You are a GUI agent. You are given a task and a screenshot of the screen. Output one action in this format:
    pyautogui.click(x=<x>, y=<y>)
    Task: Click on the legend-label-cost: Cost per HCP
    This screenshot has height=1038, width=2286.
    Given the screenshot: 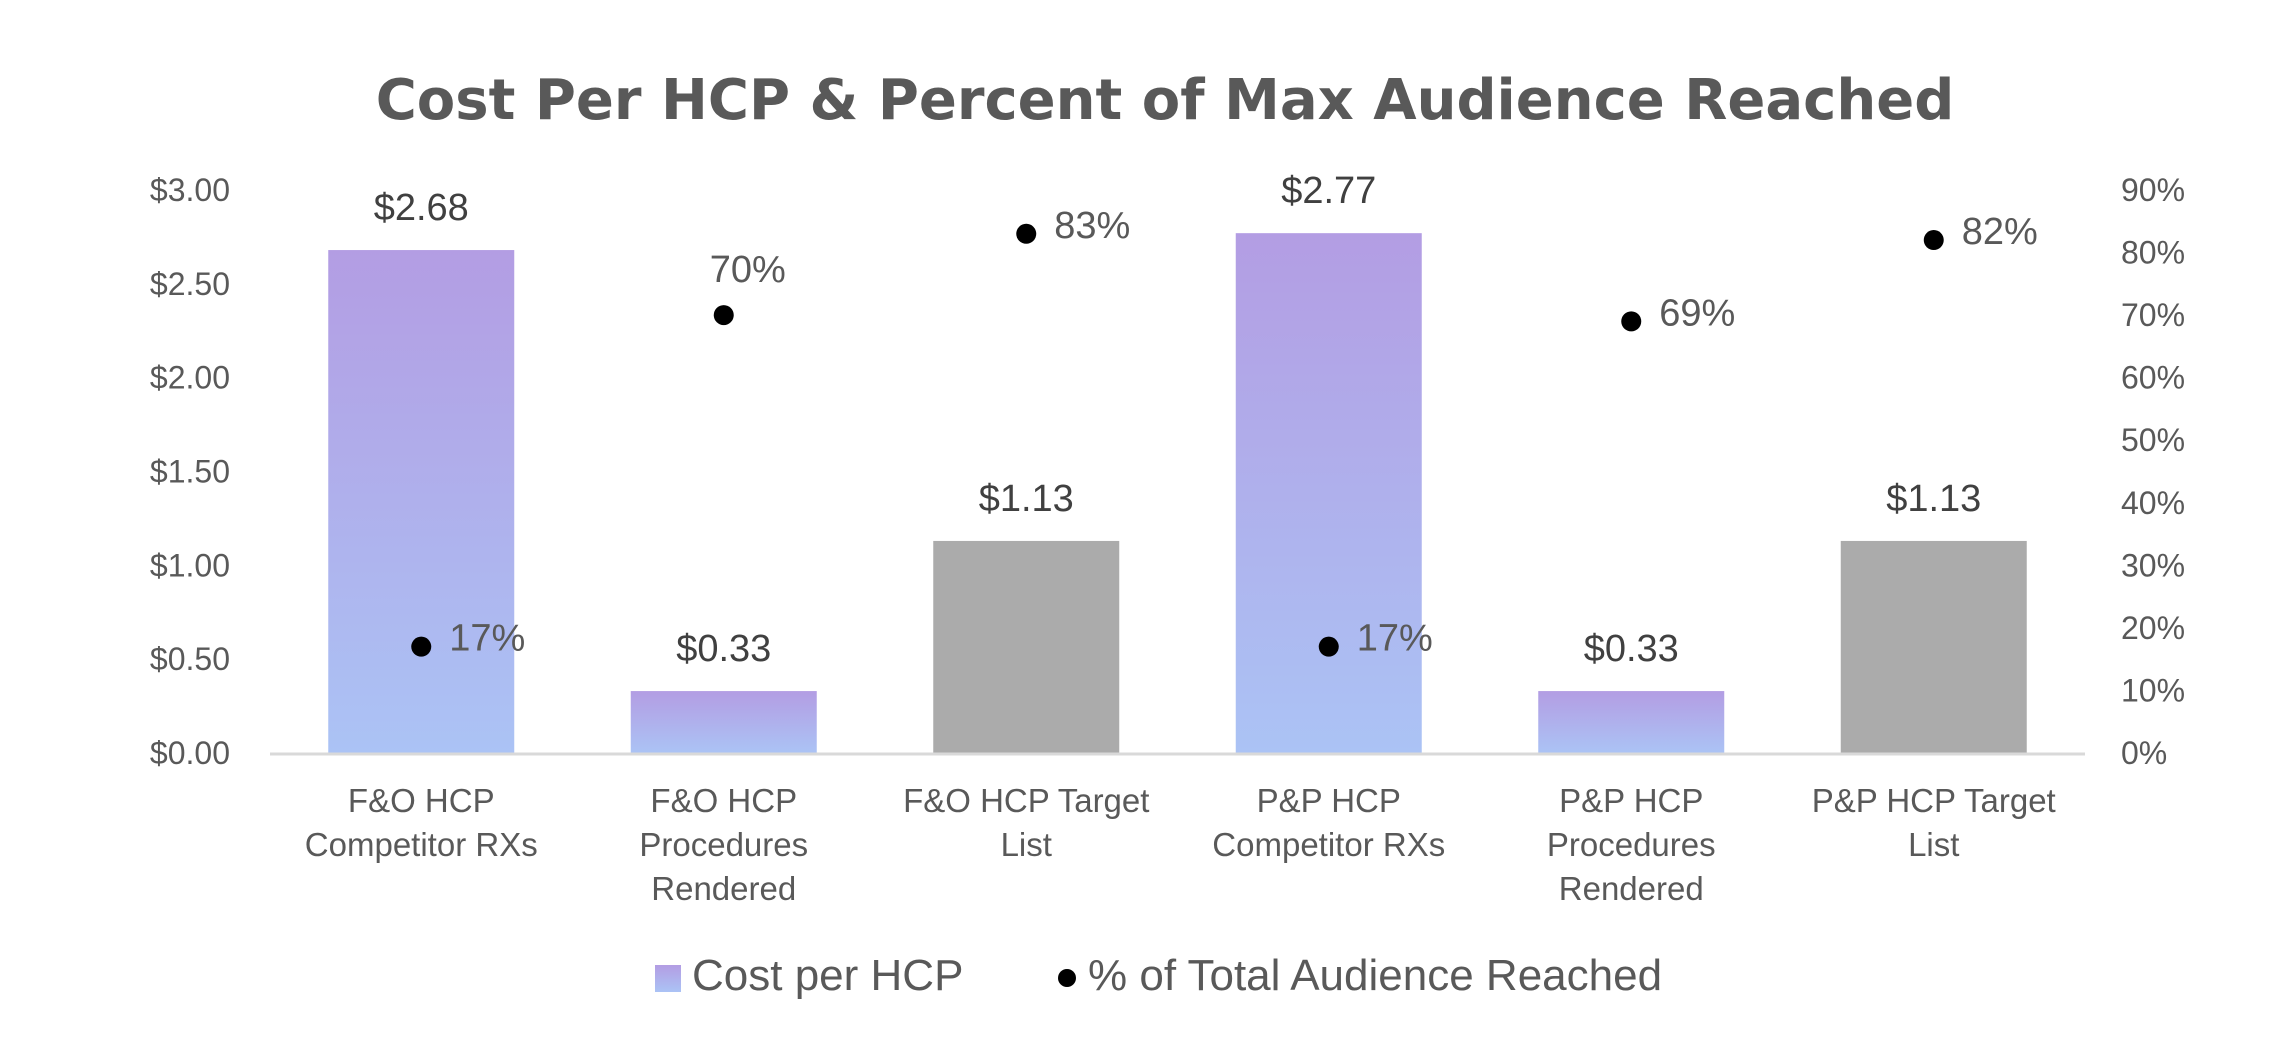 What is the action you would take?
    pyautogui.click(x=827, y=975)
    